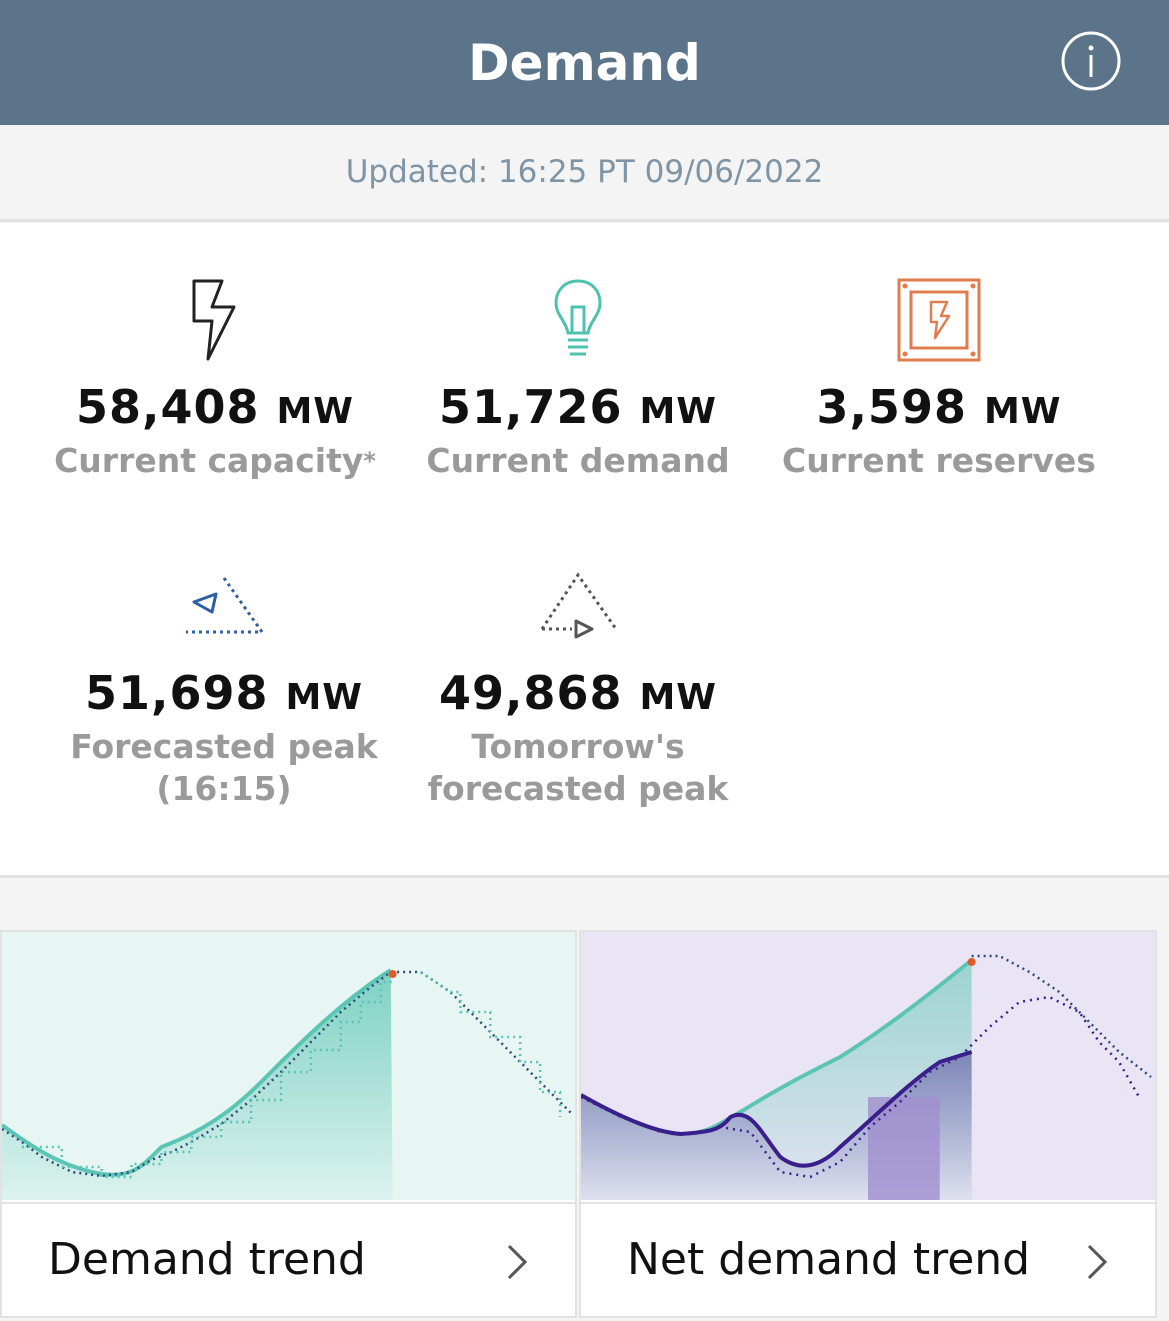  I want to click on stat-value: 3,598 MW, so click(939, 407).